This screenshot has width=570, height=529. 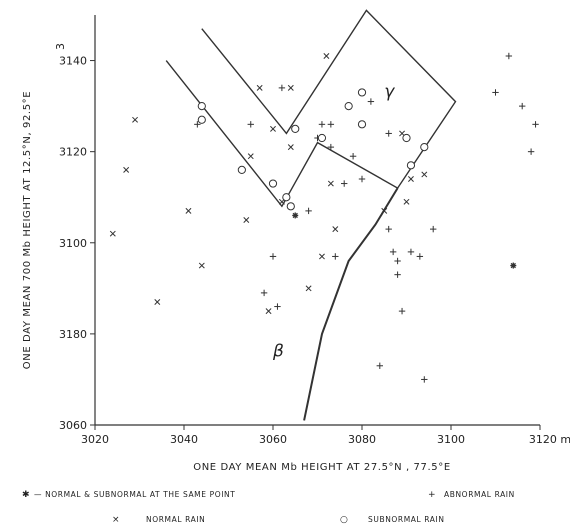 I want to click on legend-label-subnormal: SUBNORMAL RAIN, so click(x=406, y=519).